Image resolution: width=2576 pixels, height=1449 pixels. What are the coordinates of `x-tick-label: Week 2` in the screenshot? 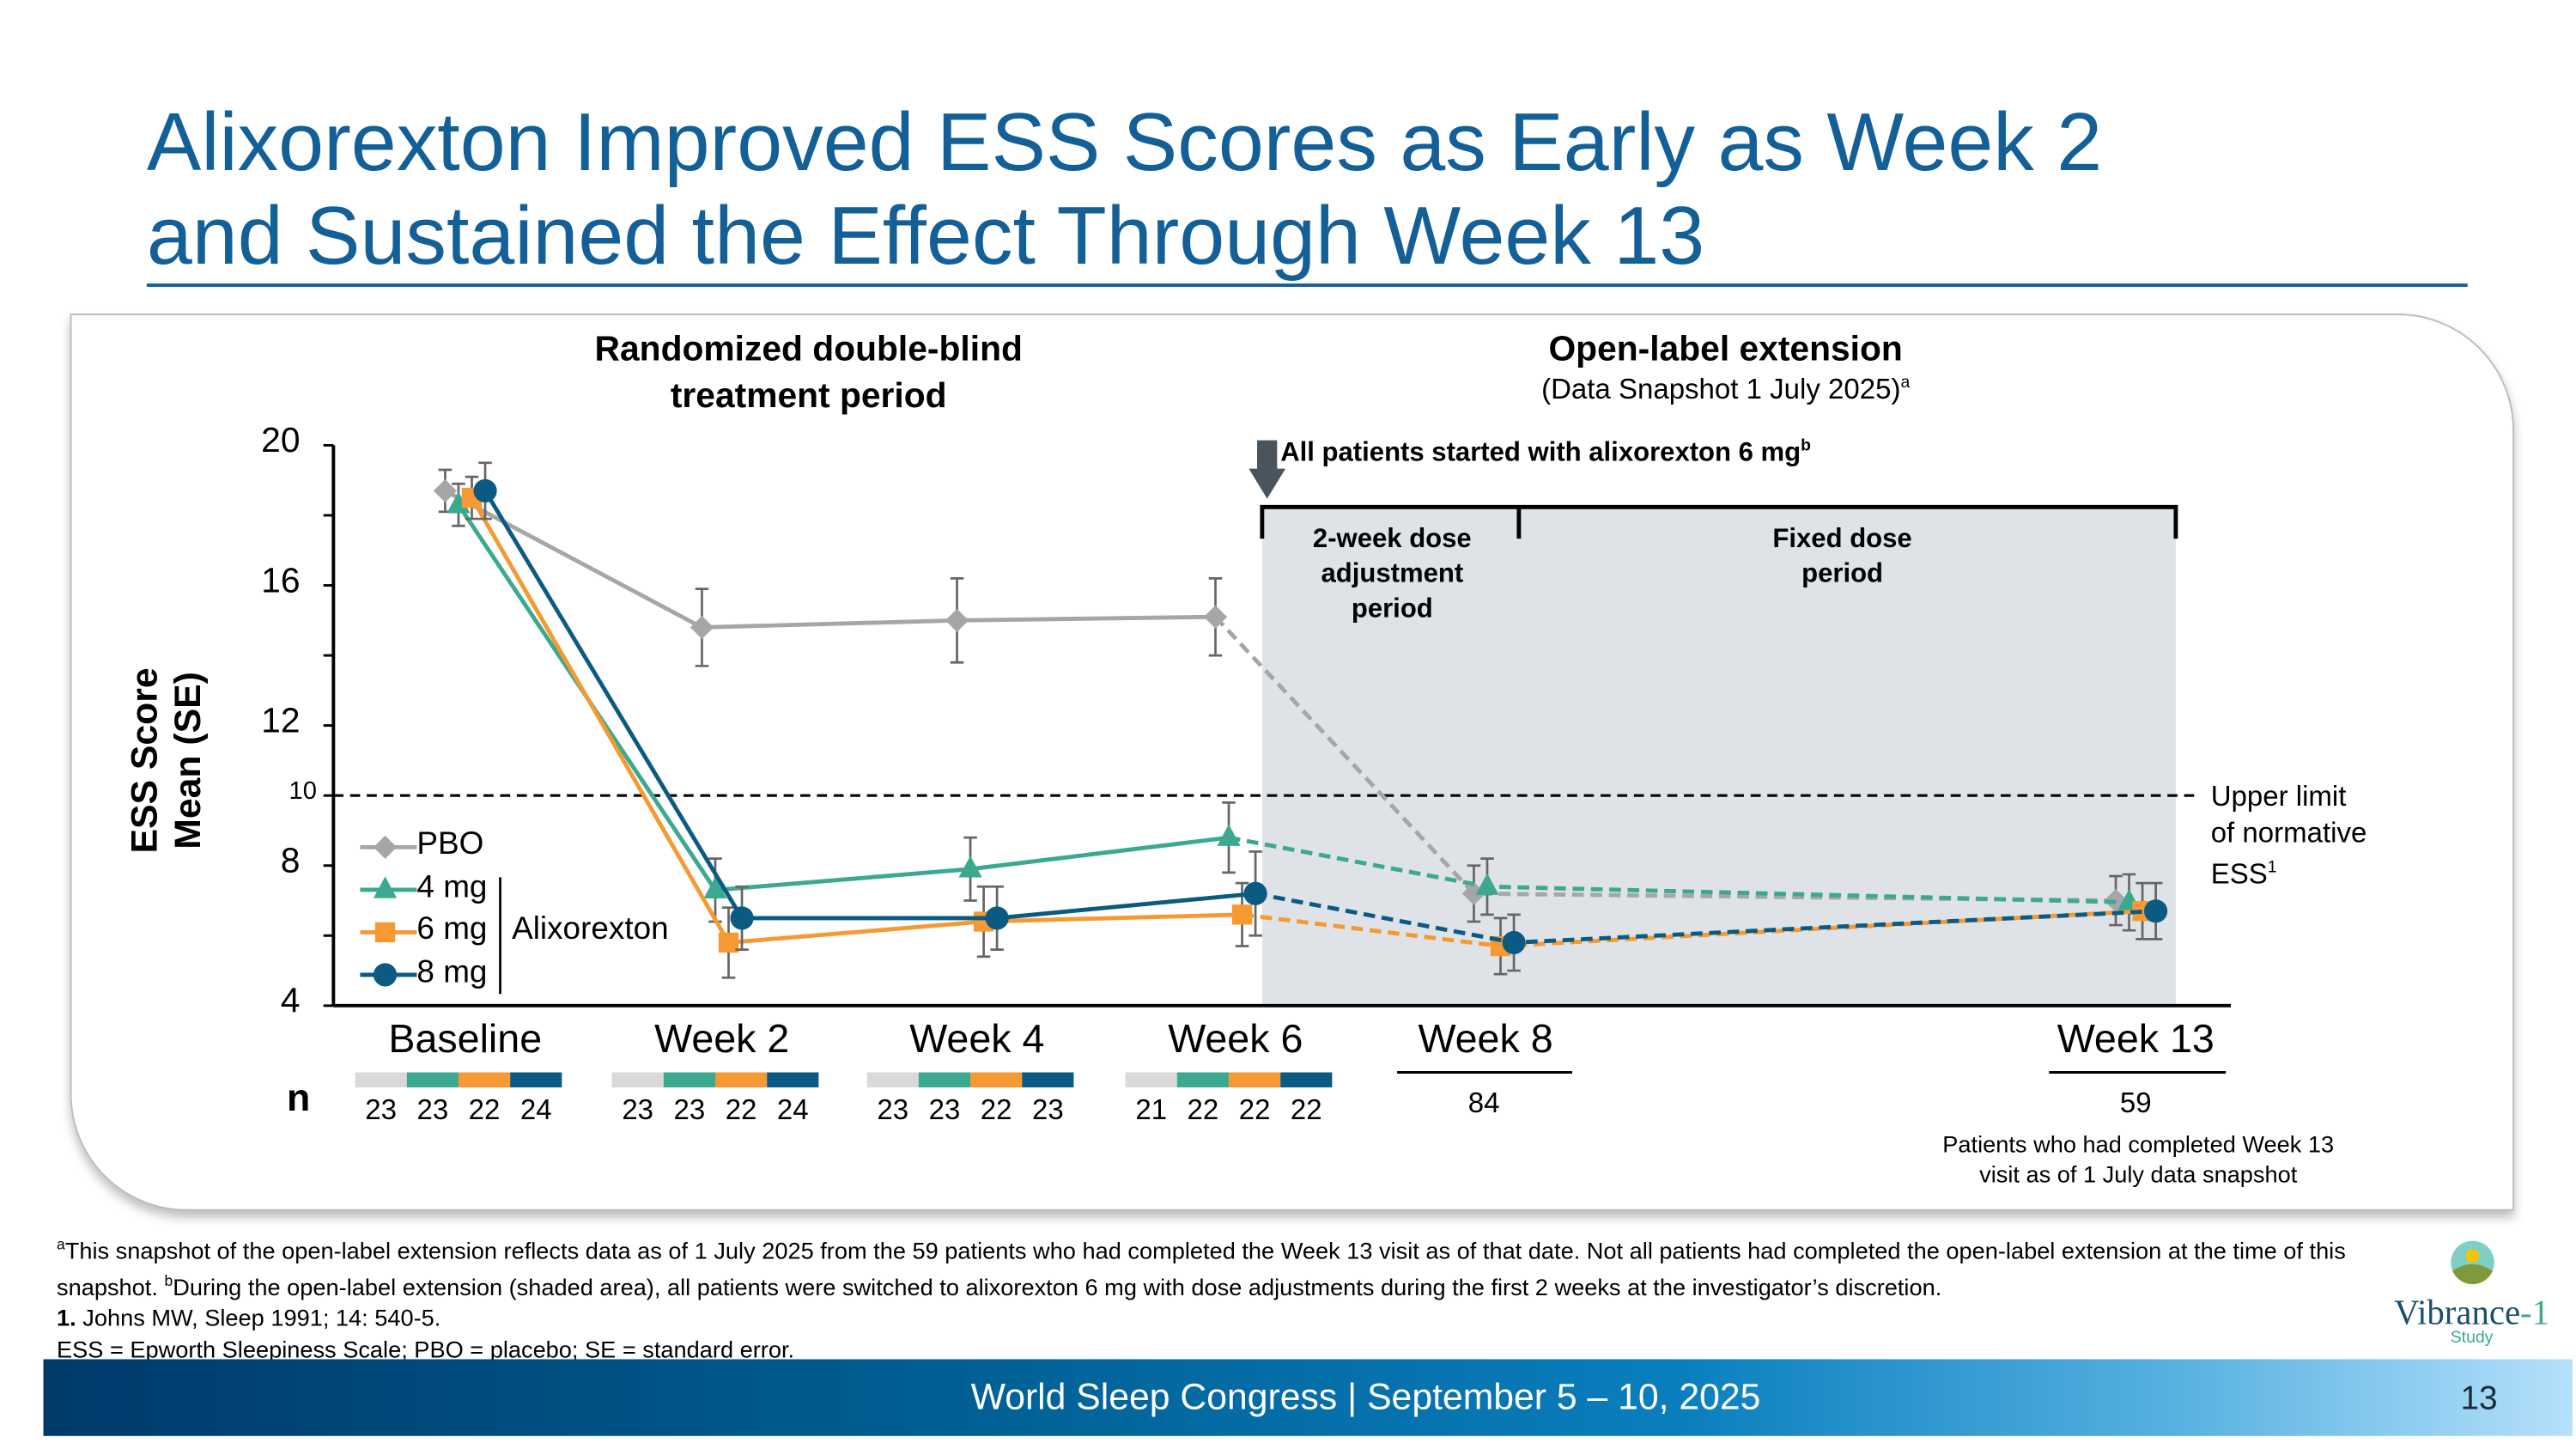 It's located at (722, 1039).